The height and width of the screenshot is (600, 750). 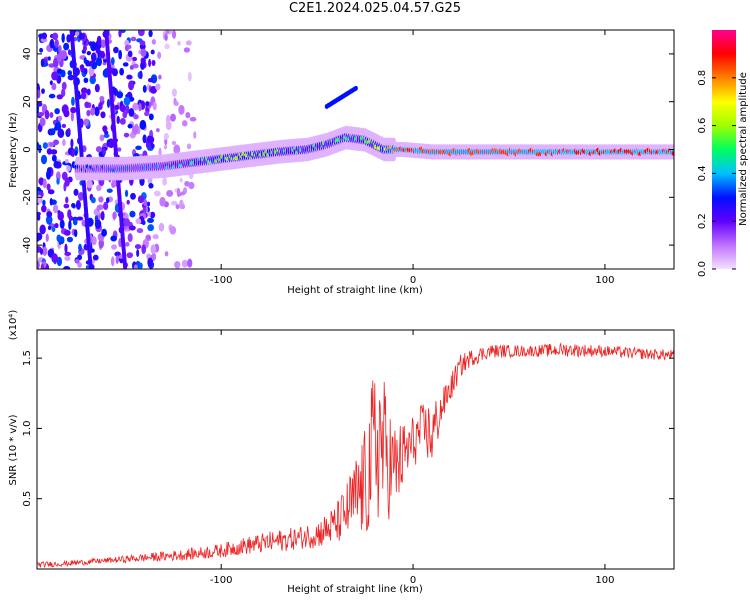 What do you see at coordinates (375, 8) in the screenshot?
I see `chart-title: C2E1.2024.025.04.57.G25` at bounding box center [375, 8].